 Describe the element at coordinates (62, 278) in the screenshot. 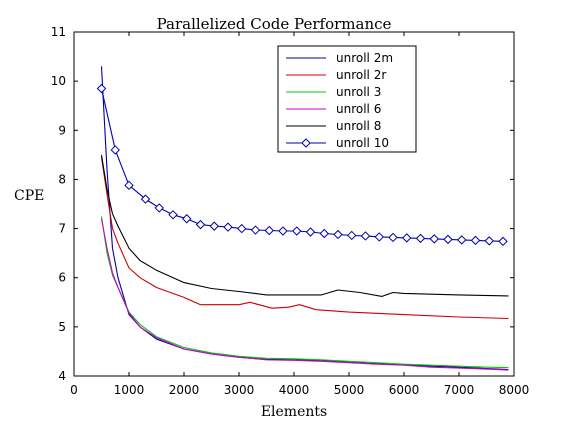

I see `y-tick-label: 6` at that location.